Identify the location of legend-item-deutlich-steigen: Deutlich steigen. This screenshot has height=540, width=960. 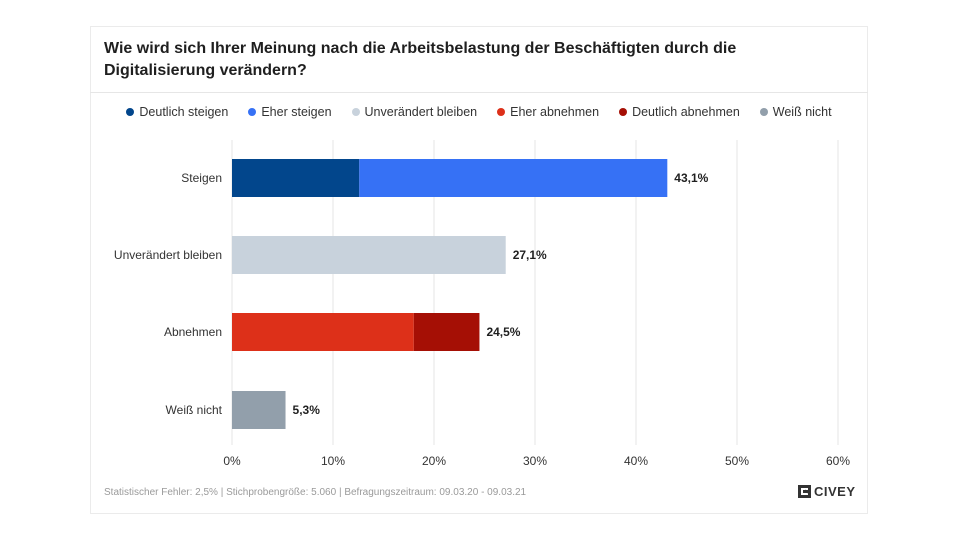
(177, 112).